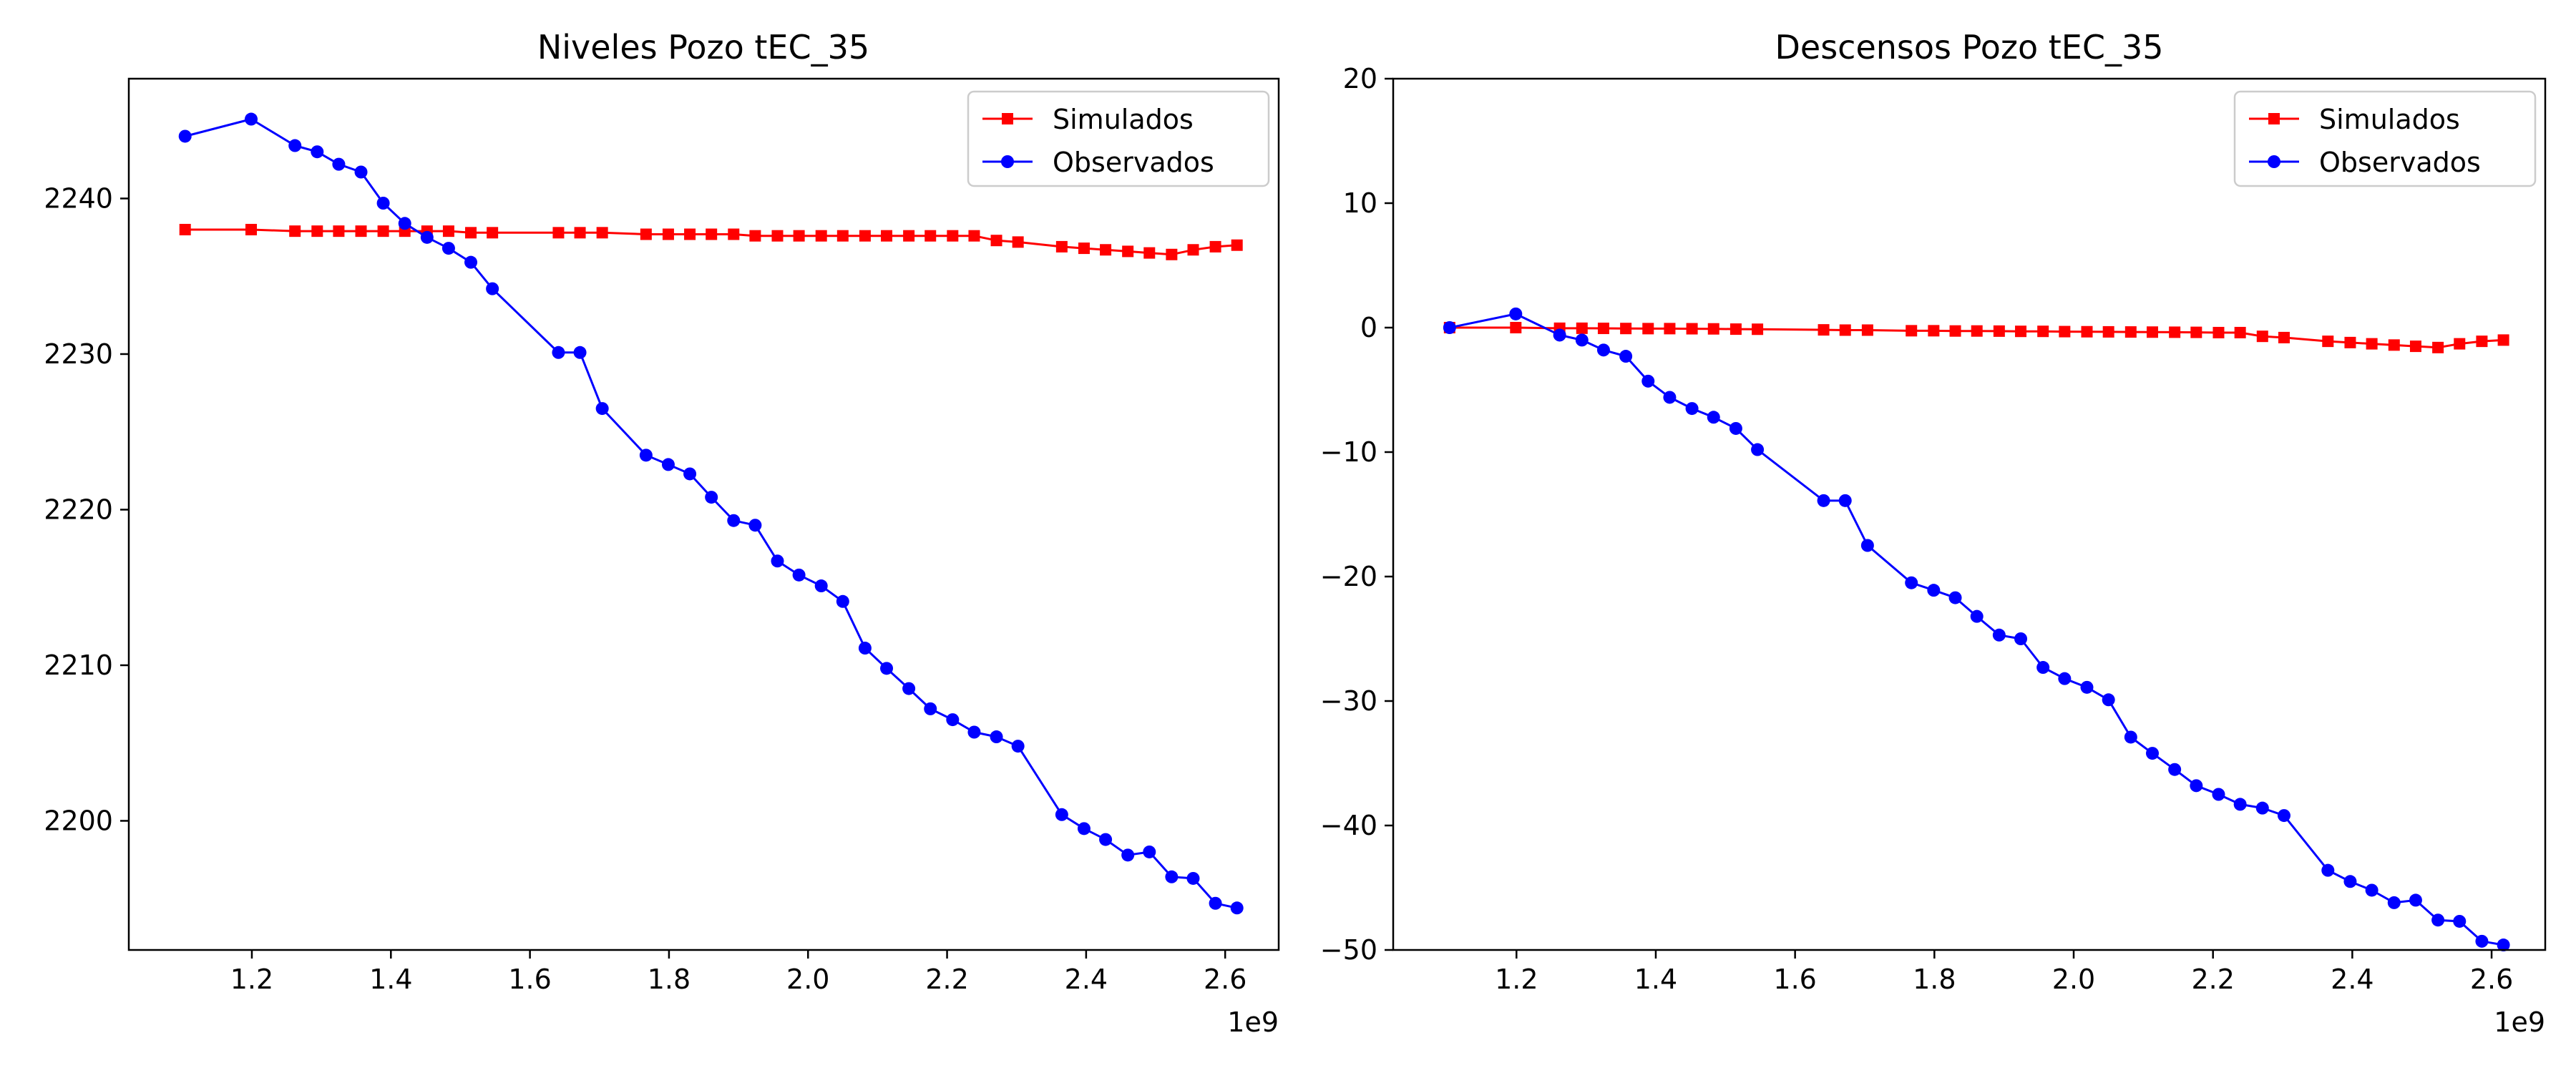 The width and height of the screenshot is (2576, 1073). I want to click on x-tick-label: 1.4, so click(1655, 979).